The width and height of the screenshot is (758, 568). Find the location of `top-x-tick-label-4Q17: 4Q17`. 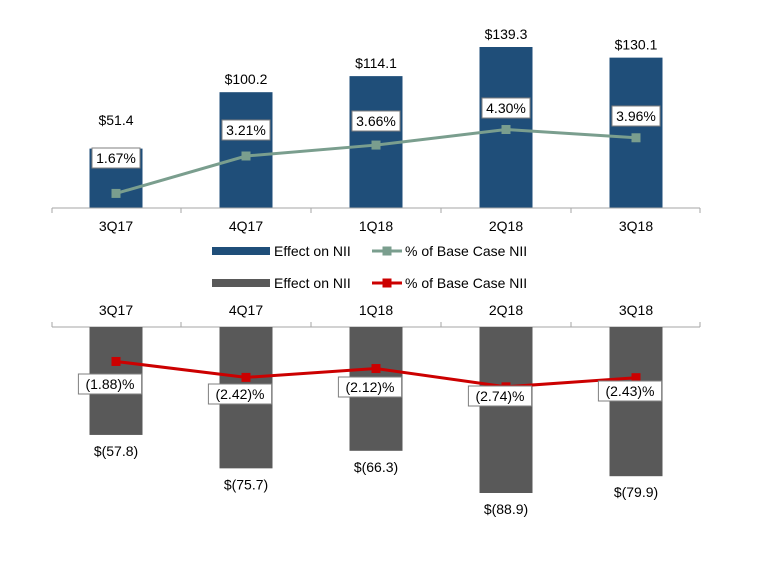

top-x-tick-label-4Q17: 4Q17 is located at coordinates (246, 226).